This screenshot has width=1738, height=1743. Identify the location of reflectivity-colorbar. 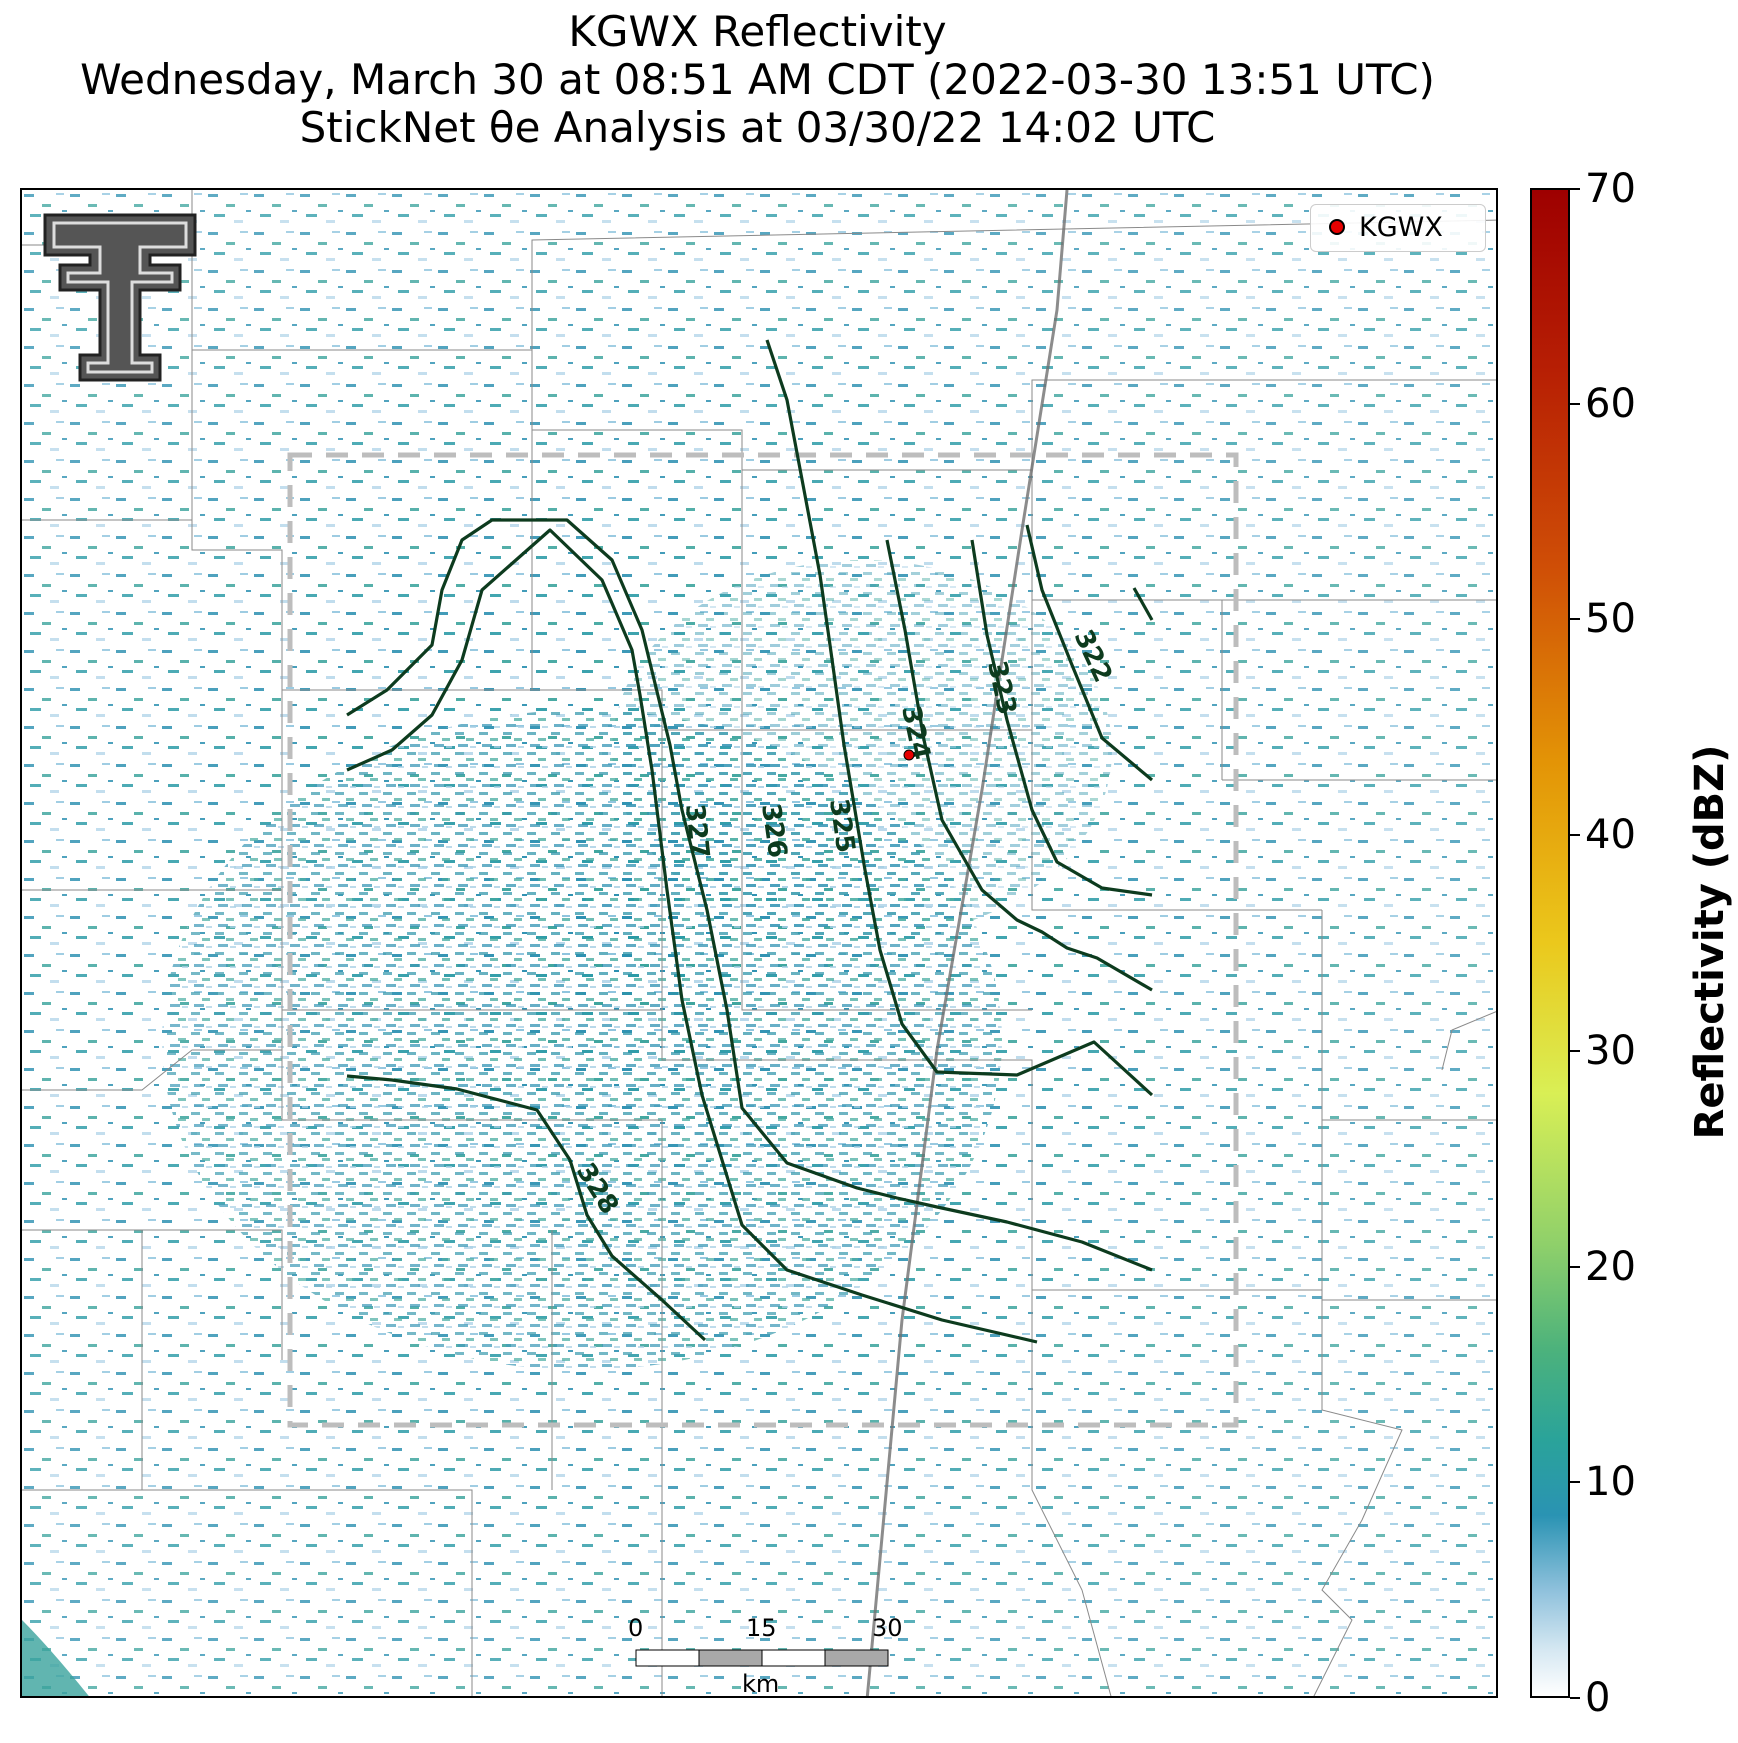
(1550, 943).